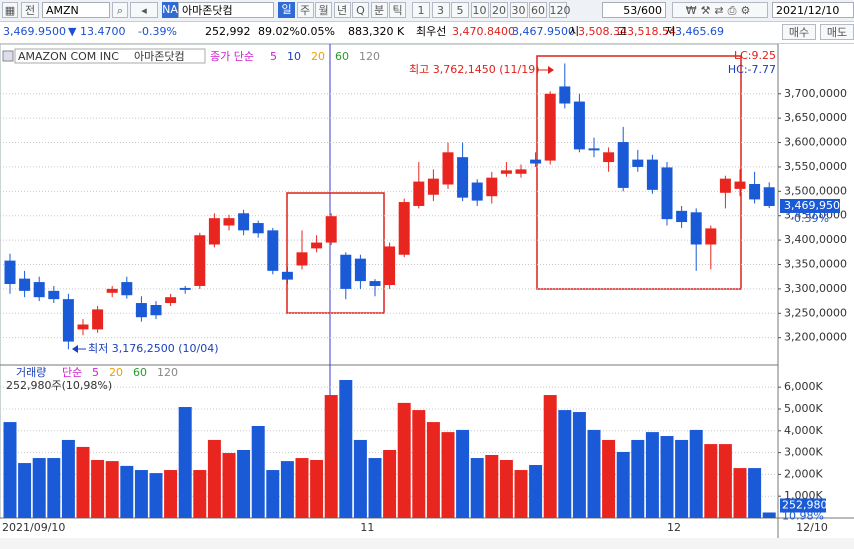 The width and height of the screenshot is (854, 549). Describe the element at coordinates (421, 10) in the screenshot. I see `period-button: 1` at that location.